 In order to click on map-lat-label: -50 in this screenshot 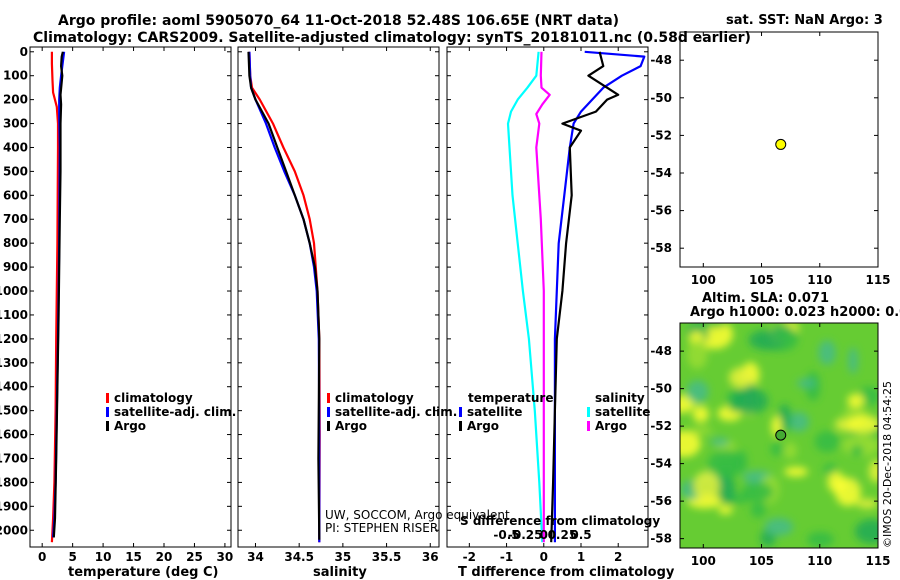, I will do `click(661, 98)`.